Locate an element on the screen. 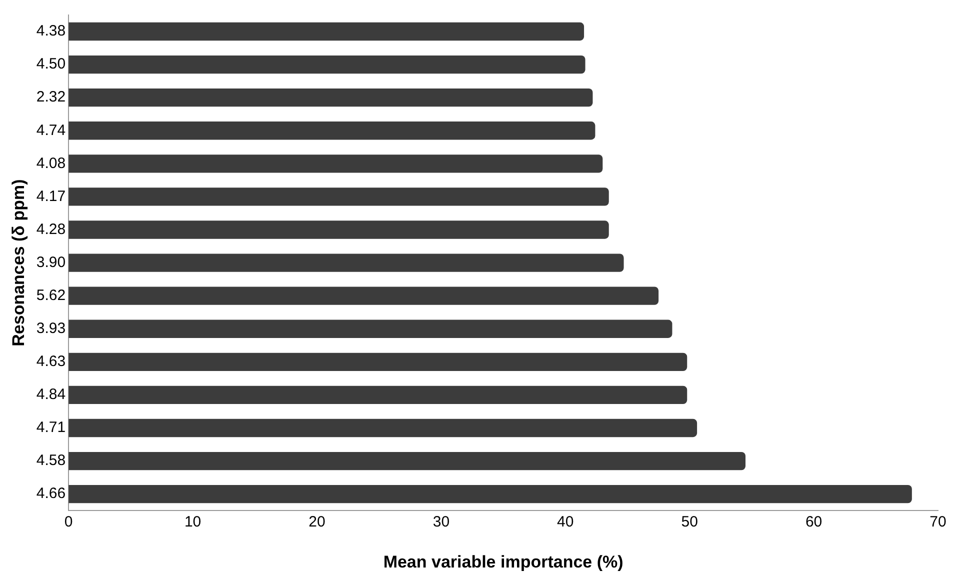 This screenshot has width=958, height=582. y-tick-label: 3.93 is located at coordinates (51, 329).